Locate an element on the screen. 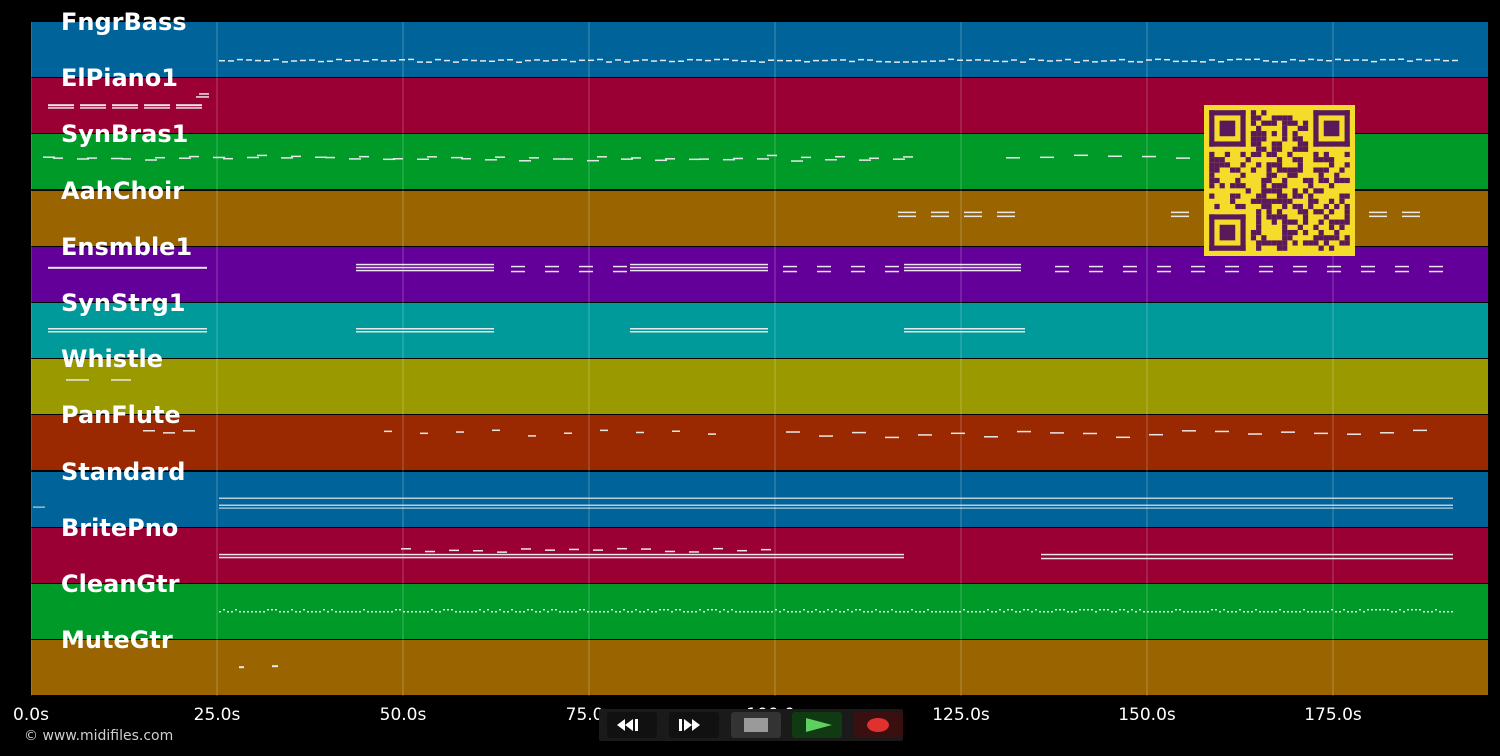 The height and width of the screenshot is (756, 1500). track-lane: FngrBass is located at coordinates (759, 42).